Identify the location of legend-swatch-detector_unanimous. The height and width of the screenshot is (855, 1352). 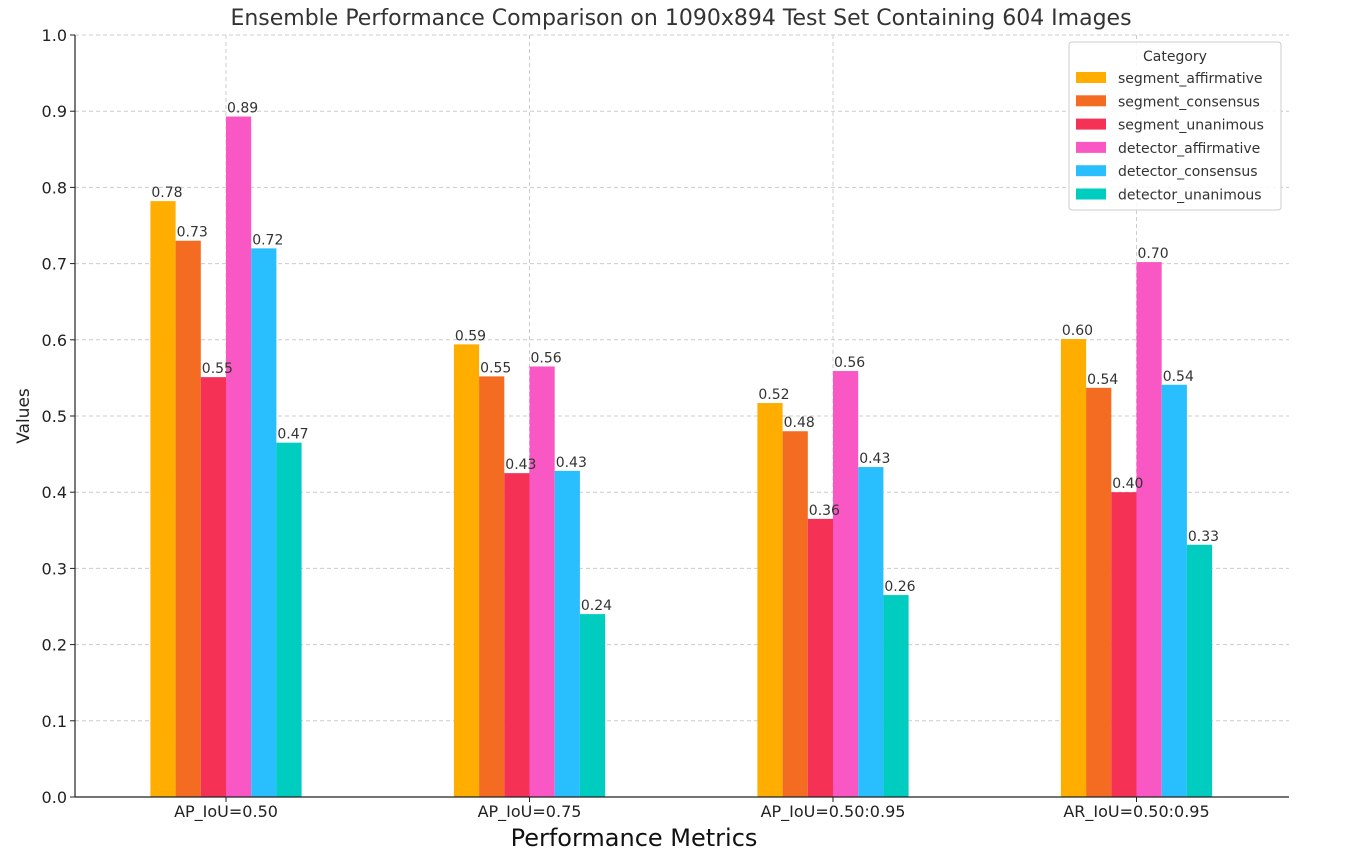
(1091, 194).